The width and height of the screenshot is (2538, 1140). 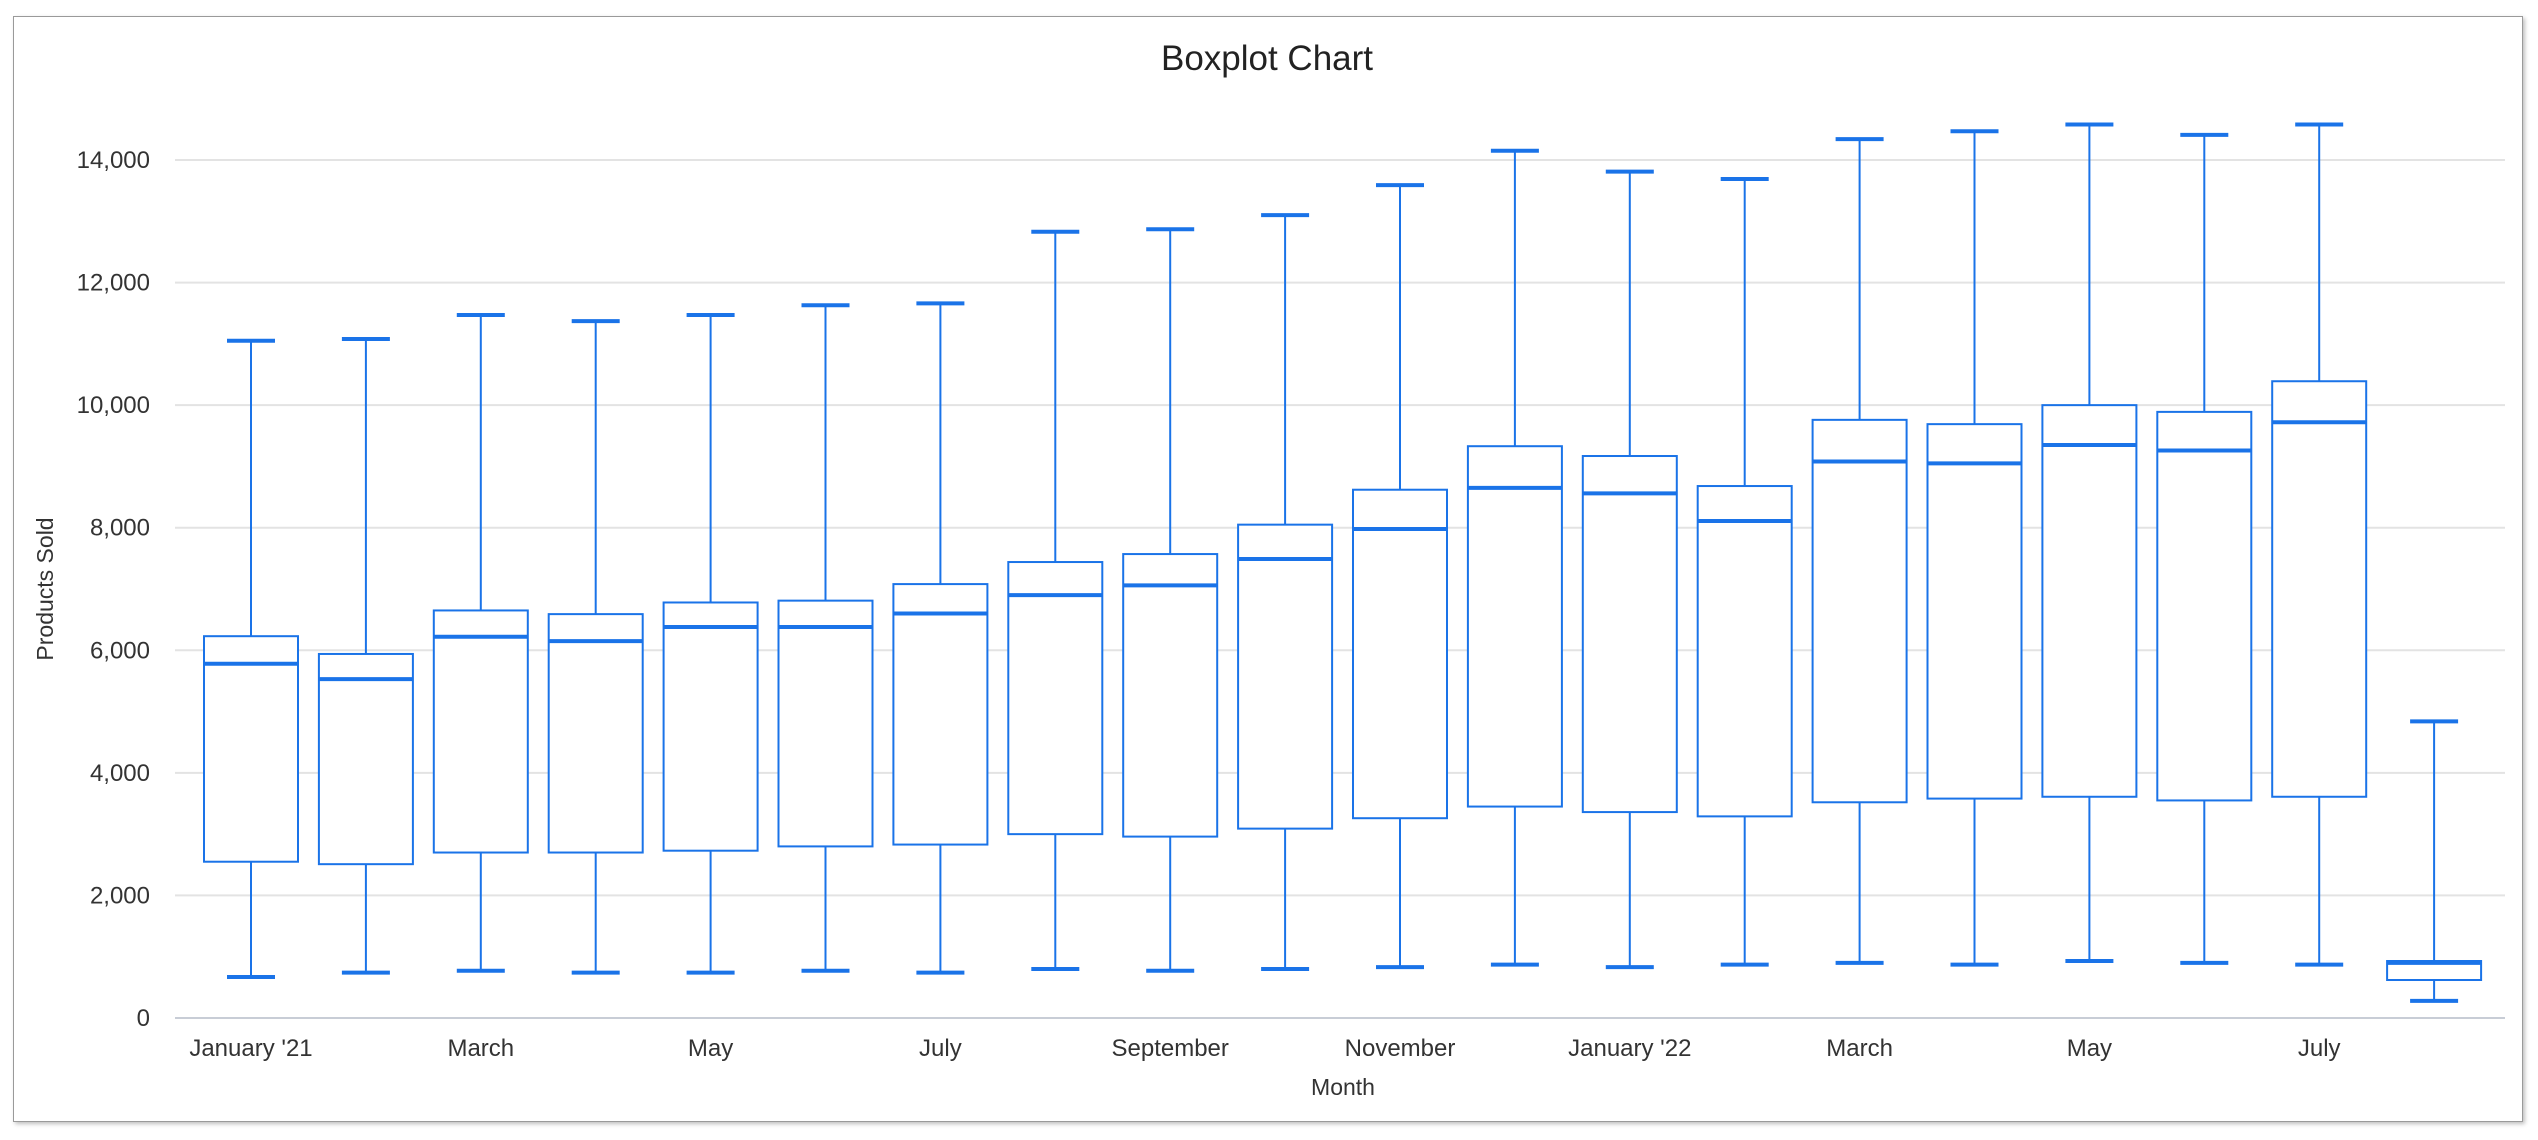 What do you see at coordinates (1343, 1087) in the screenshot?
I see `x-axis-label: Month` at bounding box center [1343, 1087].